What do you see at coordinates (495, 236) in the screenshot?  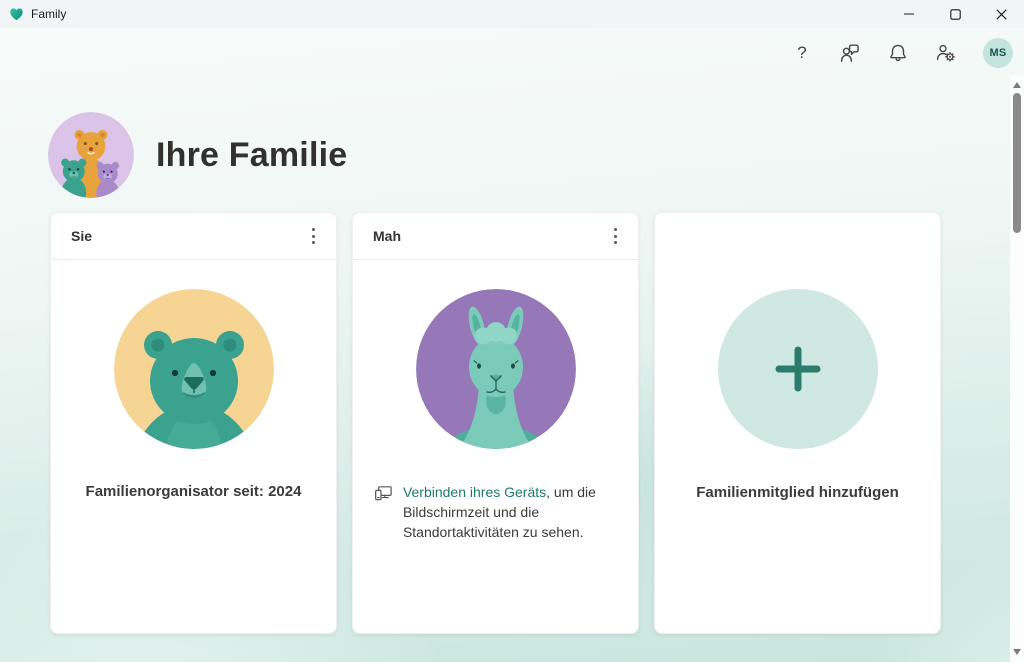 I see `member-card-mah-header: Mah` at bounding box center [495, 236].